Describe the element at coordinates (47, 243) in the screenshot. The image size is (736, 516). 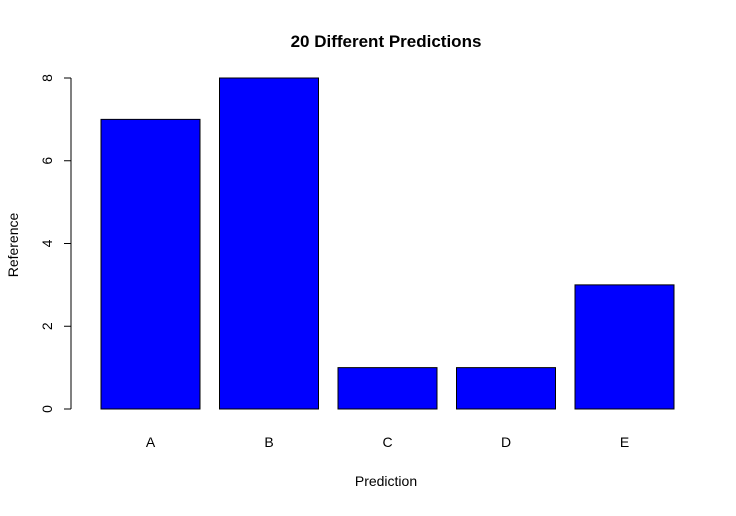
I see `y-tick-label: 4` at that location.